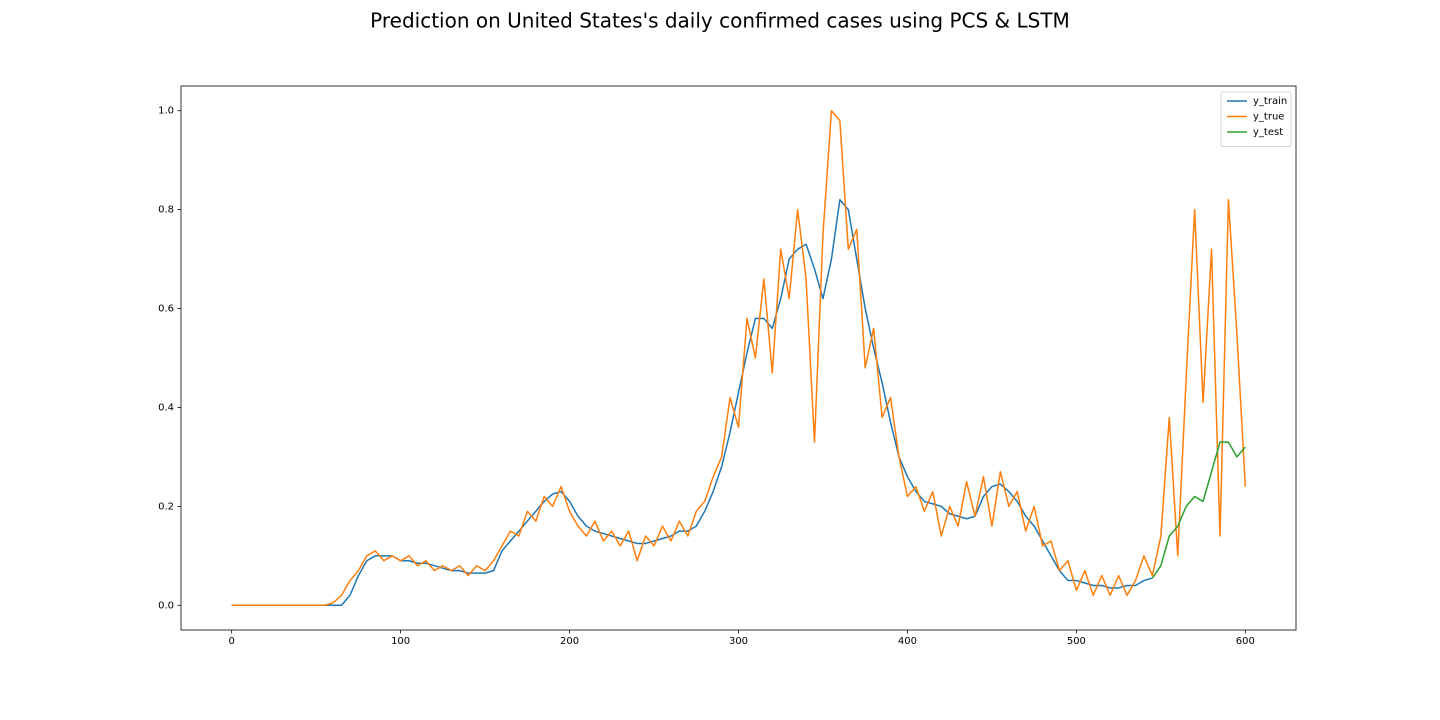 Image resolution: width=1440 pixels, height=720 pixels. Describe the element at coordinates (166, 111) in the screenshot. I see `y-tick-label: 1.0` at that location.